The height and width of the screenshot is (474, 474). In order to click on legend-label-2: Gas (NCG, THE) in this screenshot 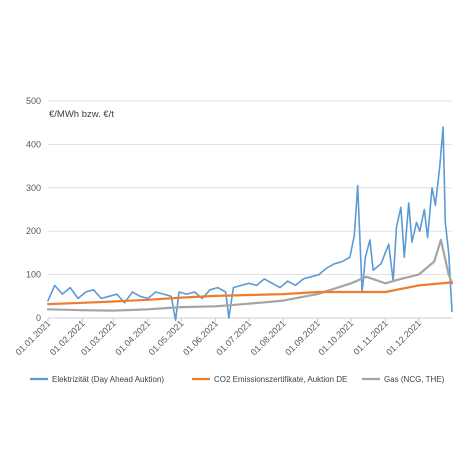, I will do `click(414, 379)`.